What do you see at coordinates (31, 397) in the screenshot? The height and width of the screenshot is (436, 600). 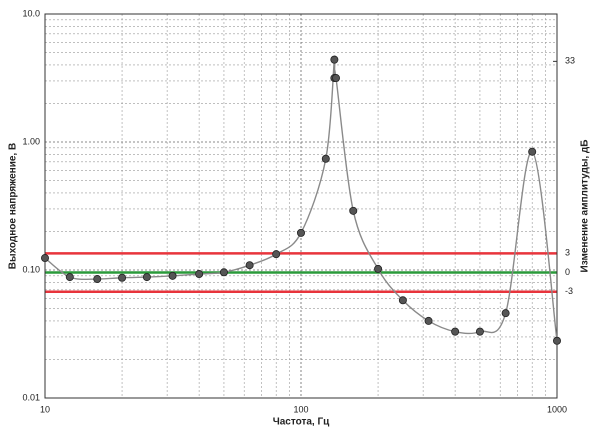 I see `y-tick-label: 0.01` at bounding box center [31, 397].